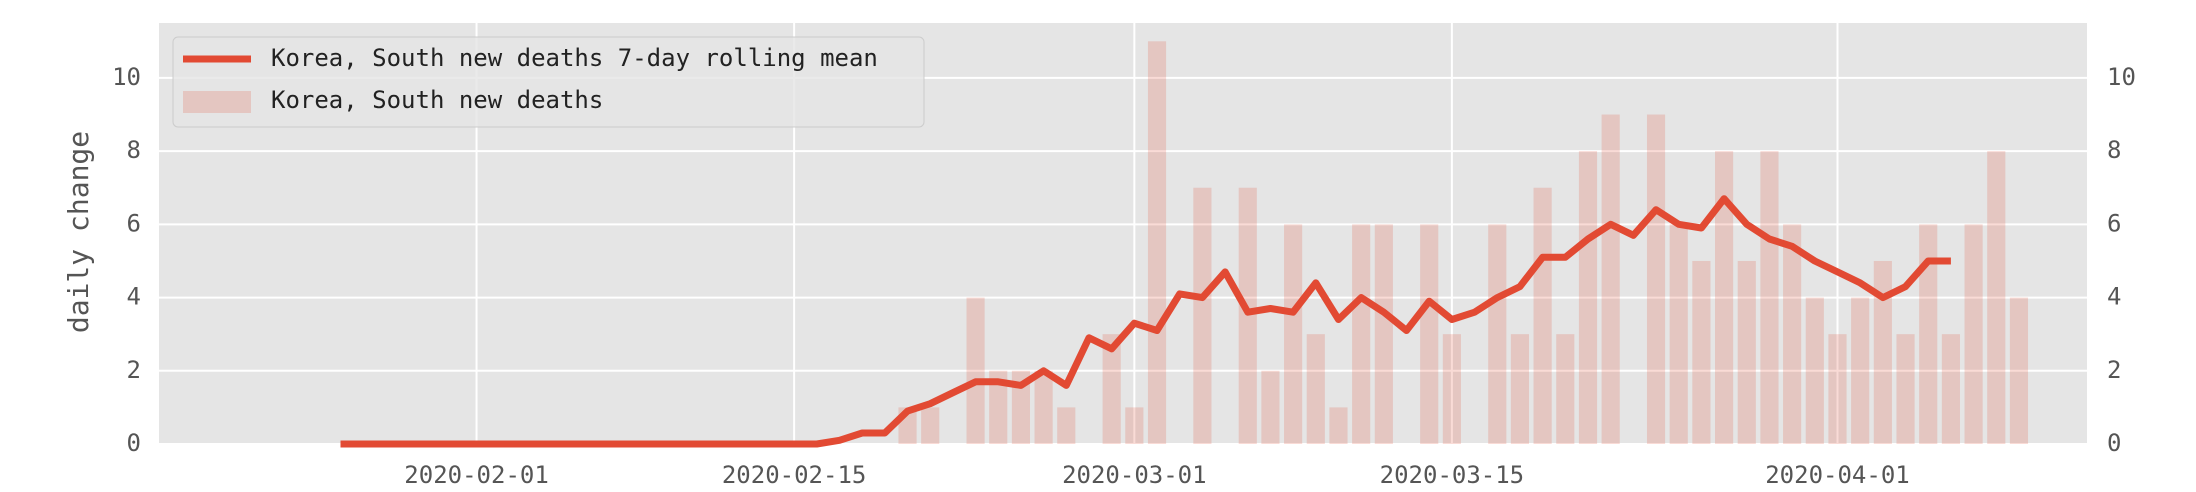 This screenshot has width=2196, height=492. Describe the element at coordinates (1837, 475) in the screenshot. I see `x-tick-label: 2020-04-01` at that location.